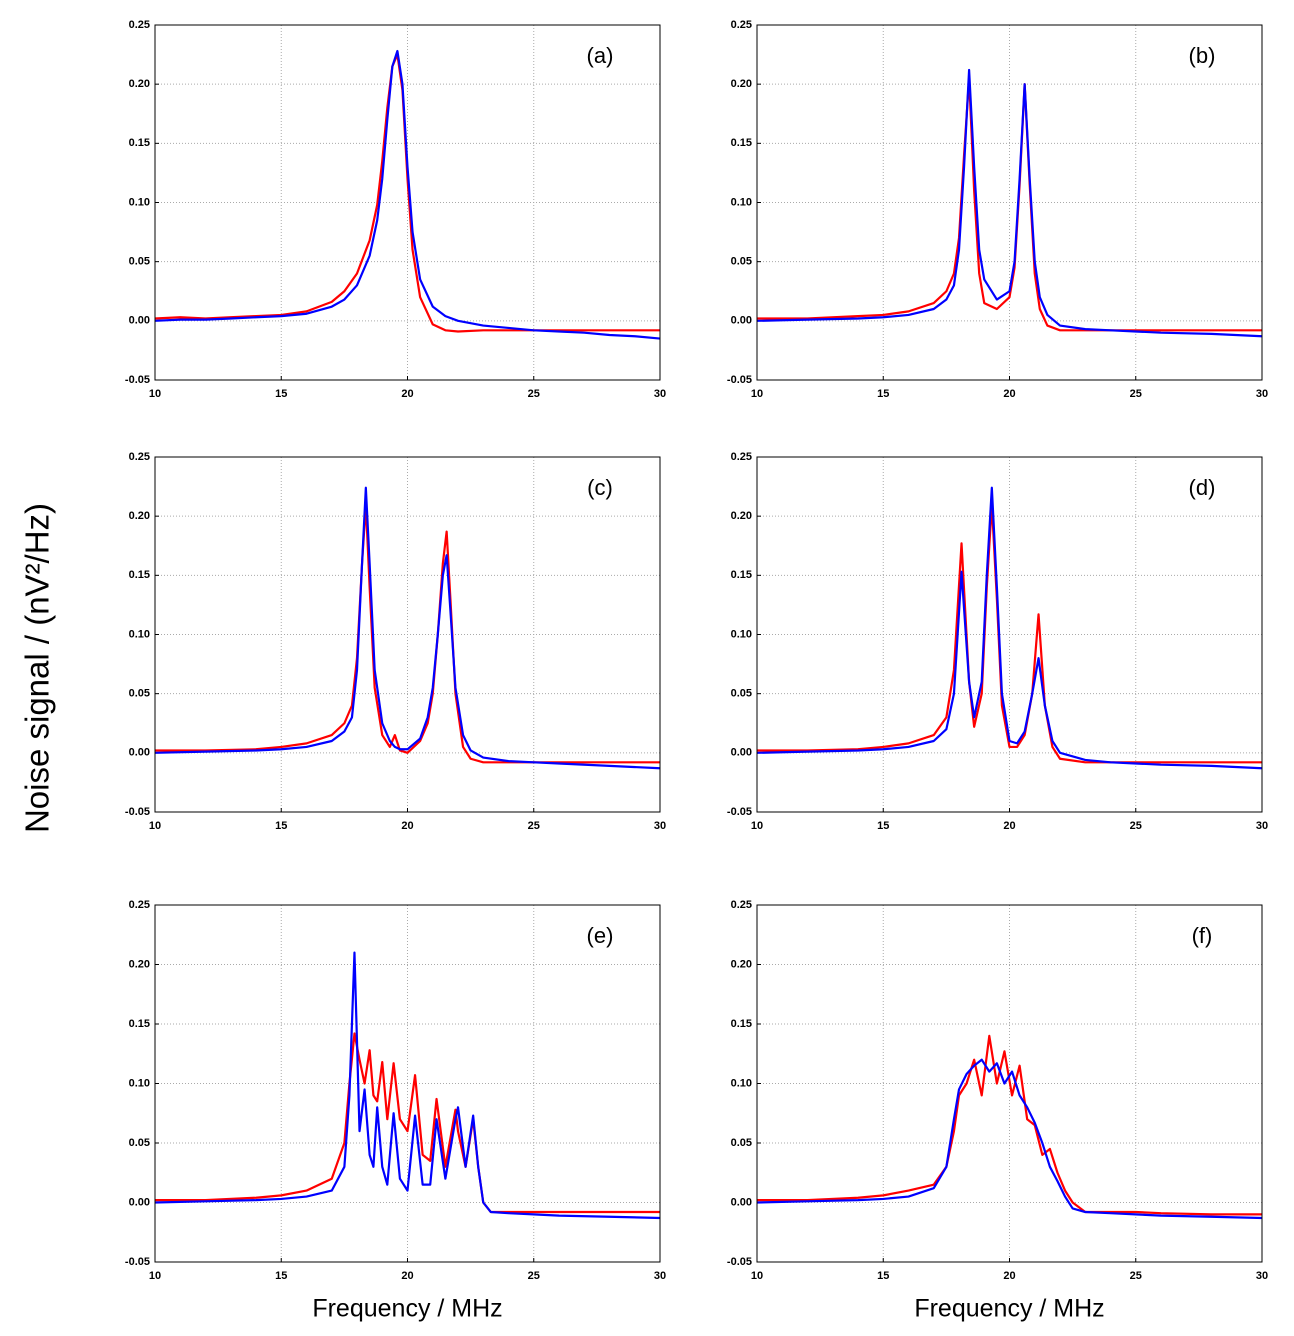 The height and width of the screenshot is (1336, 1294). What do you see at coordinates (1202, 55) in the screenshot?
I see `panel-label: (b)` at bounding box center [1202, 55].